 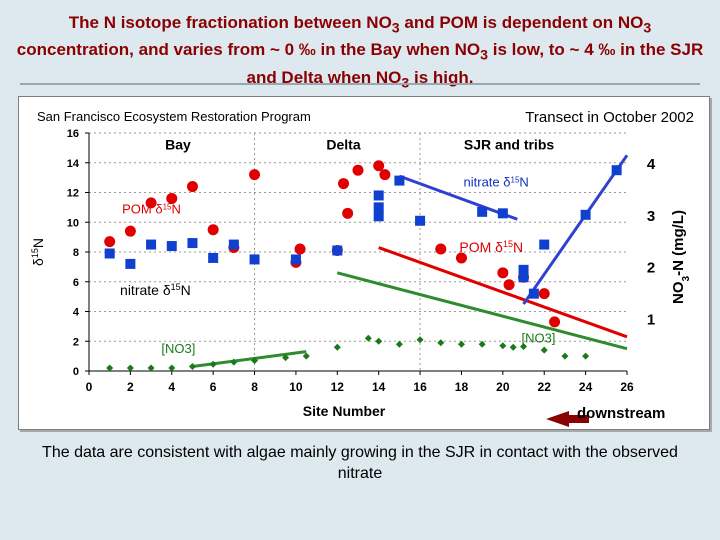 What do you see at coordinates (171, 387) in the screenshot?
I see `x-tick-label: 4` at bounding box center [171, 387].